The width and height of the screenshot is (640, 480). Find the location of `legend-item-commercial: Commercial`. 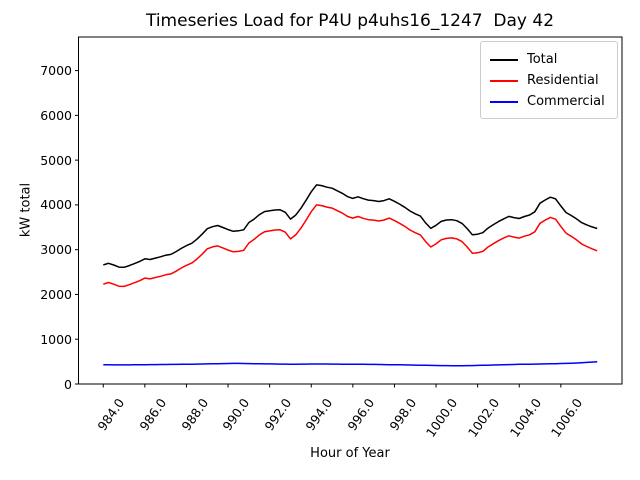

legend-item-commercial: Commercial is located at coordinates (549, 101).